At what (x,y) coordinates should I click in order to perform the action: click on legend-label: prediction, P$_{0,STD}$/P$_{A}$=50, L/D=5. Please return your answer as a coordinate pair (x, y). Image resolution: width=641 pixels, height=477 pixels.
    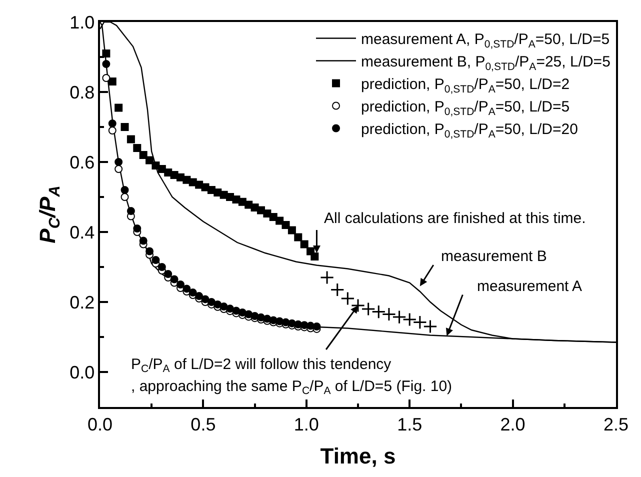
    Looking at the image, I should click on (465, 108).